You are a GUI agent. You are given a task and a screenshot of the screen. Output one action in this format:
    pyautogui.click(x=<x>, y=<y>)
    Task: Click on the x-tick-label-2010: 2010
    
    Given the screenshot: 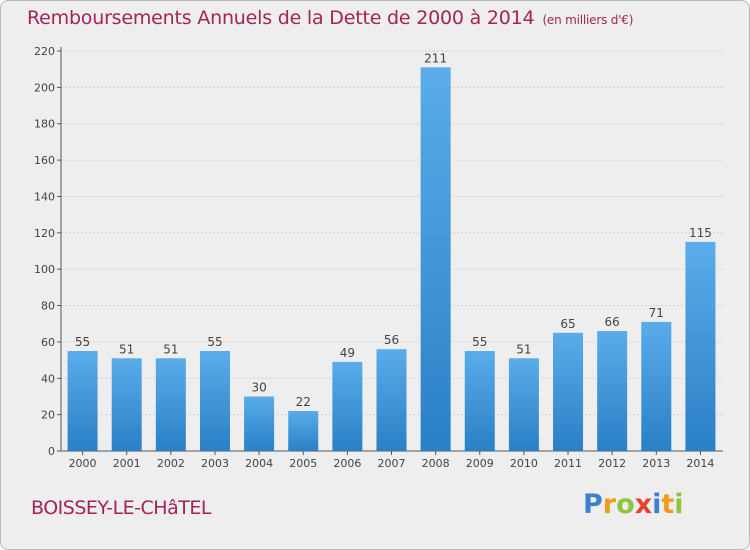 What is the action you would take?
    pyautogui.click(x=524, y=463)
    